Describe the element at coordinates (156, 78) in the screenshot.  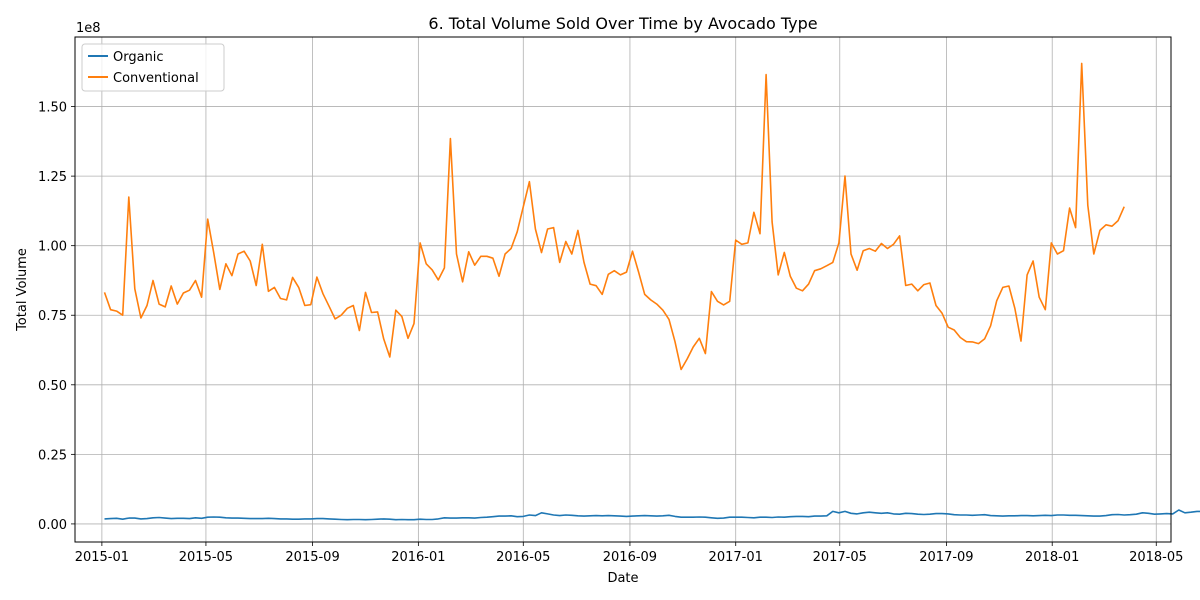
I see `legend-label-conventional: Conventional` at that location.